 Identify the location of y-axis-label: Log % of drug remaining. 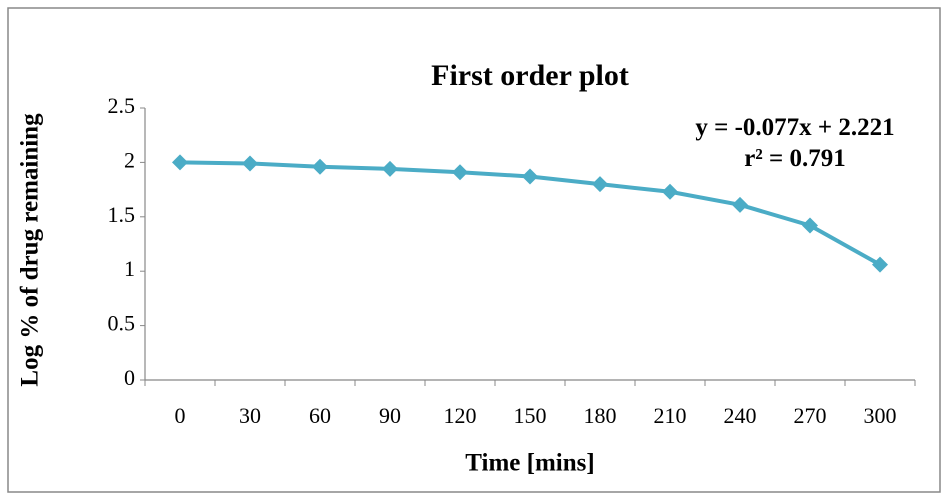
(30, 250).